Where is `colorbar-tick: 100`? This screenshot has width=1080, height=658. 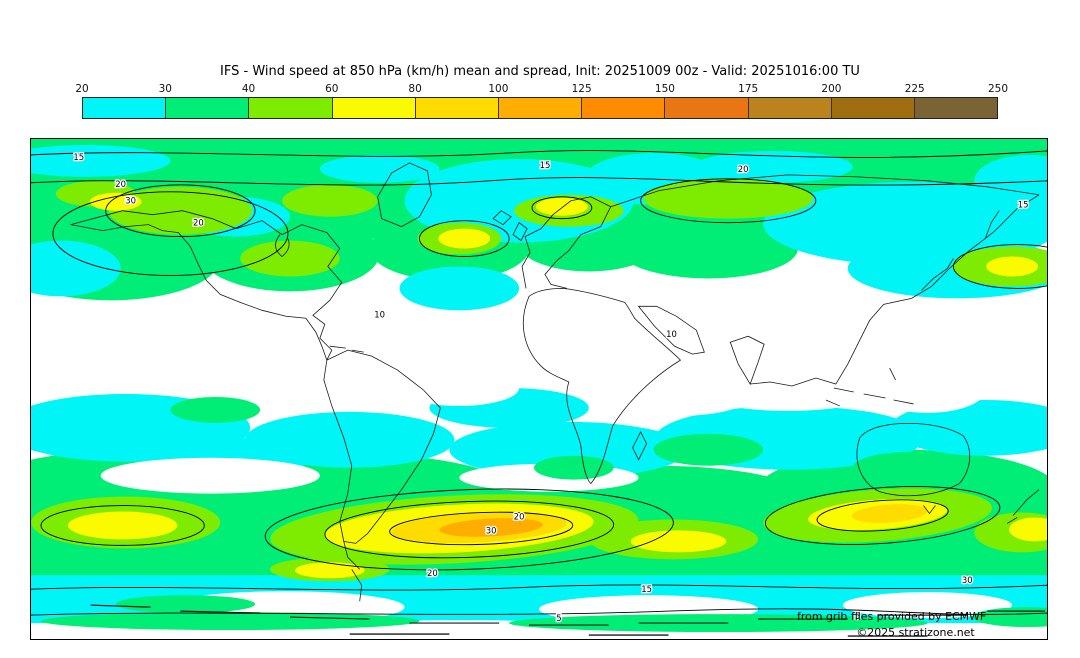
colorbar-tick: 100 is located at coordinates (498, 89).